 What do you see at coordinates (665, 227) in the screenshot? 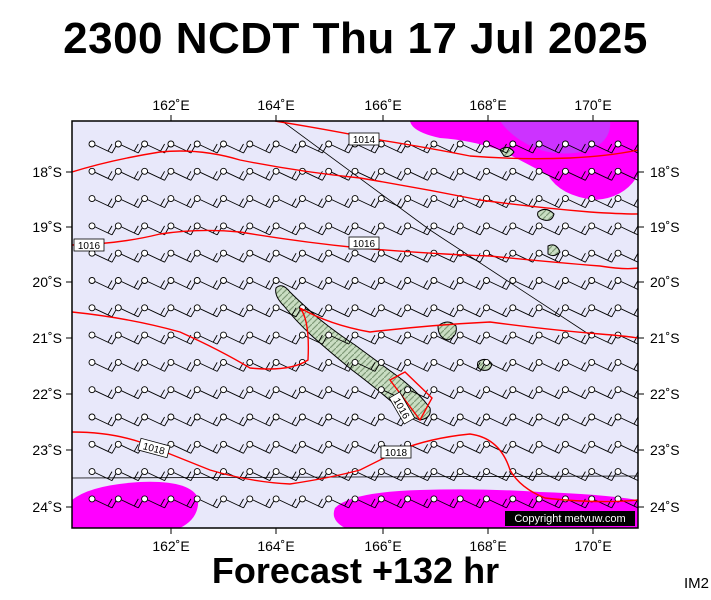
I see `lat-label-right-19: 19˚S` at bounding box center [665, 227].